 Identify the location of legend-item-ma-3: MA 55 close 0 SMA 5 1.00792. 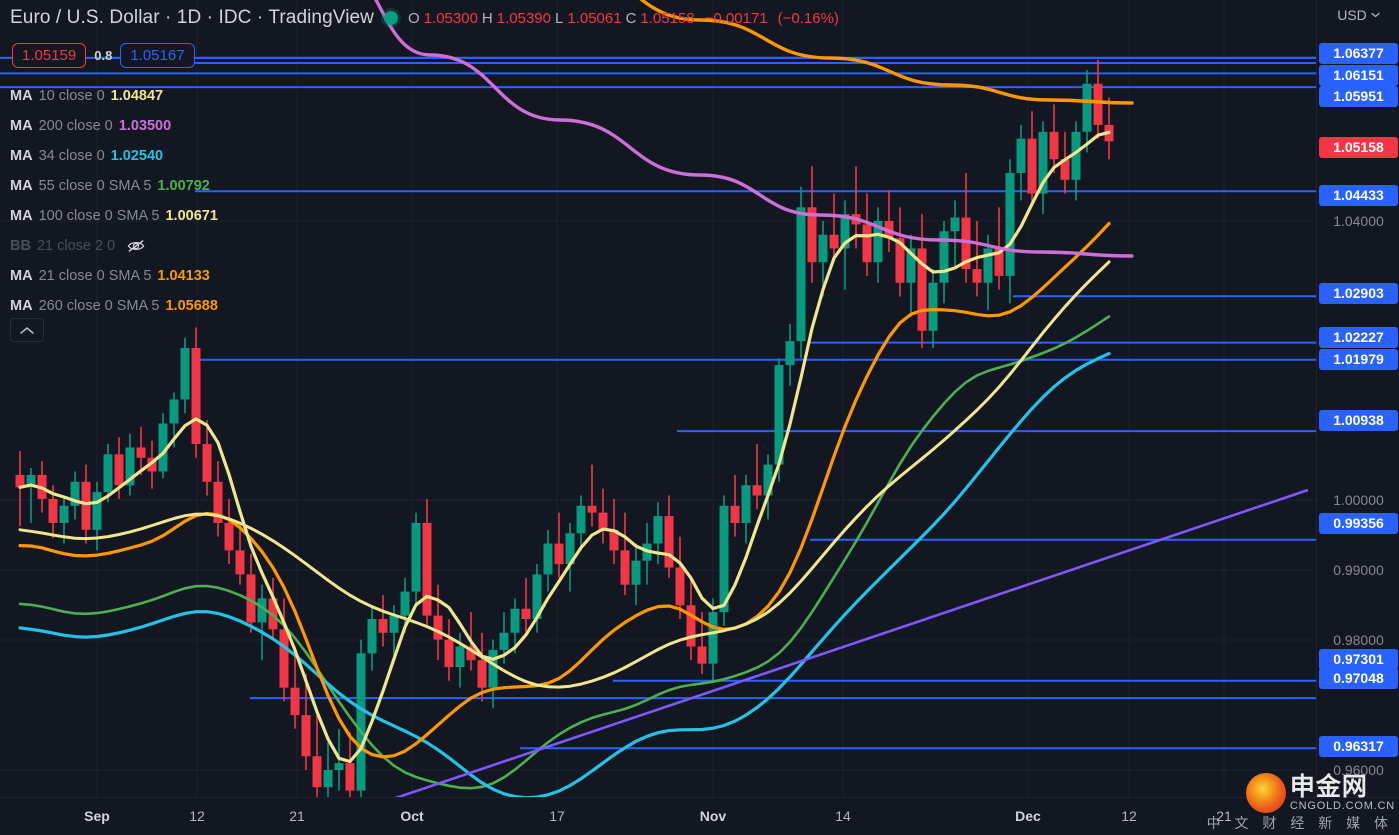
(114, 186).